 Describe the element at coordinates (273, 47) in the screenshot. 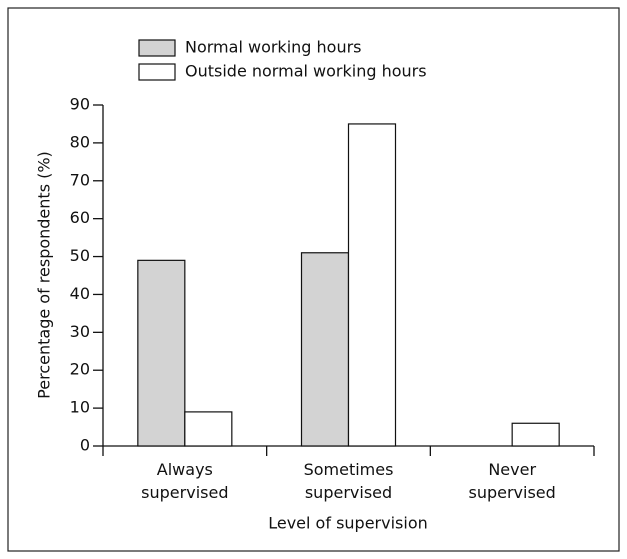

I see `legend-label: Normal working hours` at that location.